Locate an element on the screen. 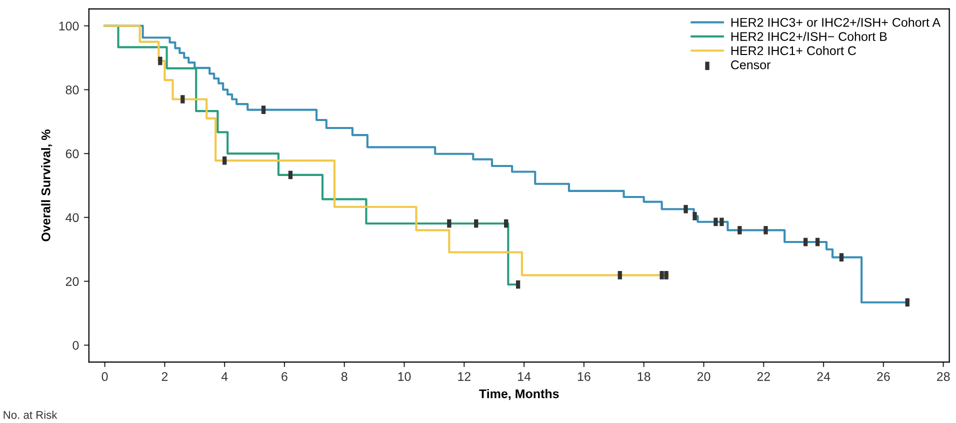  legend-label: HER2 IHC2+/ISH− Cohort B is located at coordinates (809, 36).